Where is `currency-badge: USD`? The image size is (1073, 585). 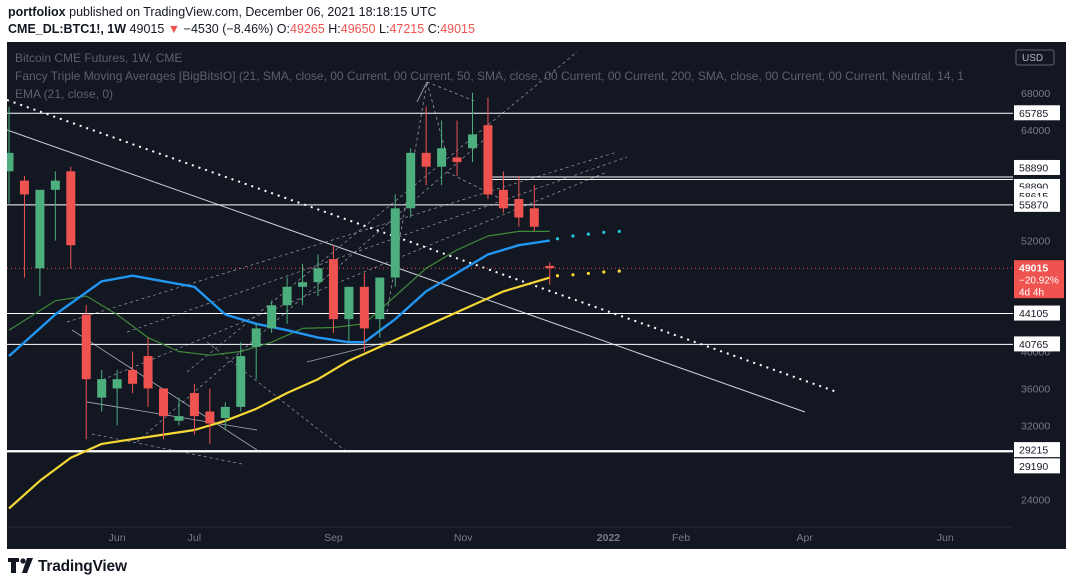
currency-badge: USD is located at coordinates (1035, 57).